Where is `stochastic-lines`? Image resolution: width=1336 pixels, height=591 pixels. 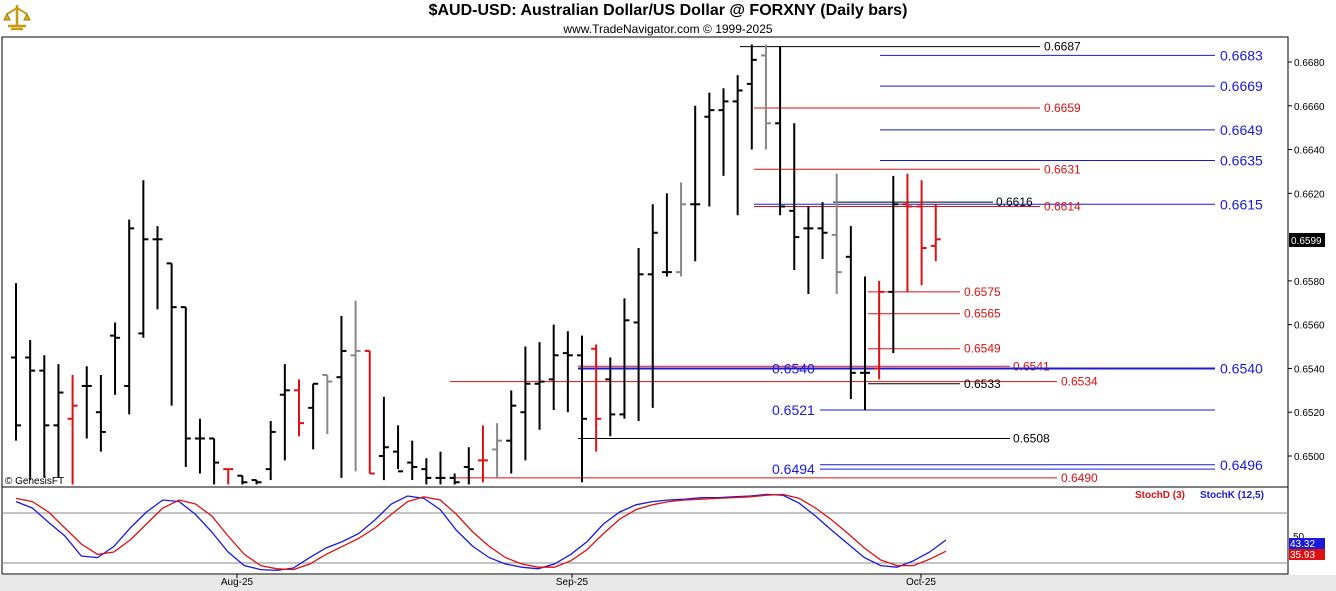
stochastic-lines is located at coordinates (481, 532).